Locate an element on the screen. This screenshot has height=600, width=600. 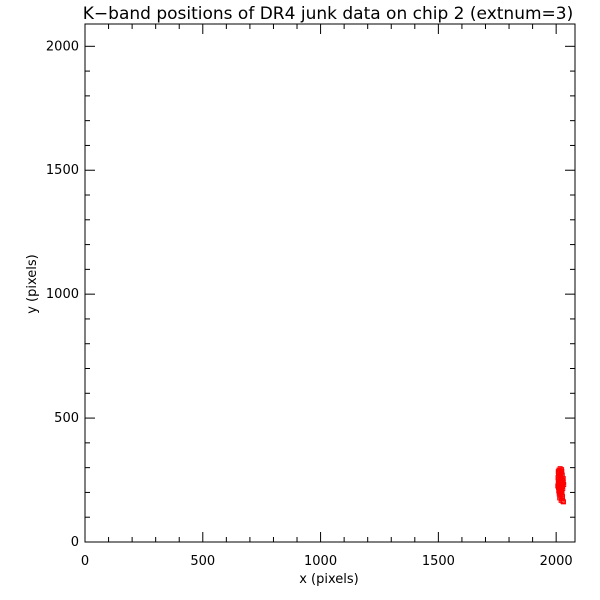
x-tick-label: 1000 is located at coordinates (320, 561).